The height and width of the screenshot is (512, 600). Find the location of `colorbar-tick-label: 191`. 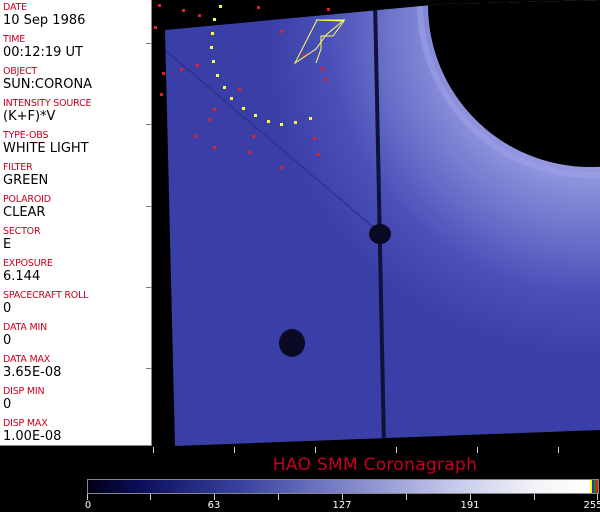

colorbar-tick-label: 191 is located at coordinates (470, 505).